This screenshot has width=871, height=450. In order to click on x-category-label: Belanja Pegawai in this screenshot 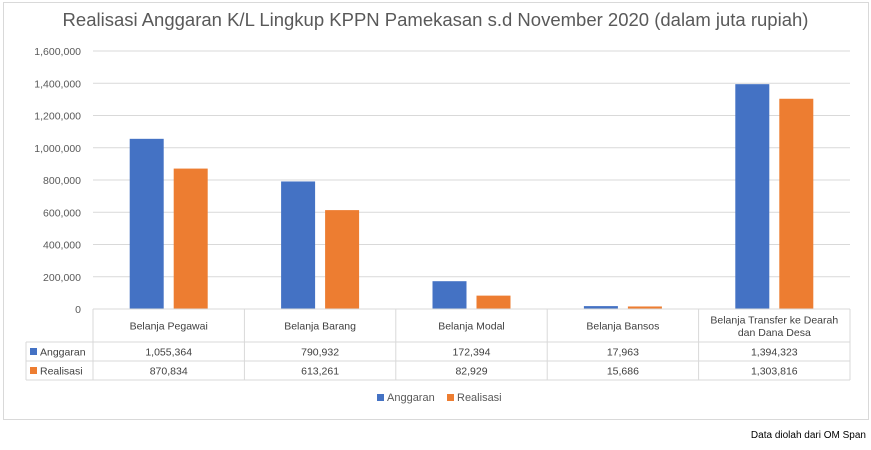, I will do `click(169, 327)`.